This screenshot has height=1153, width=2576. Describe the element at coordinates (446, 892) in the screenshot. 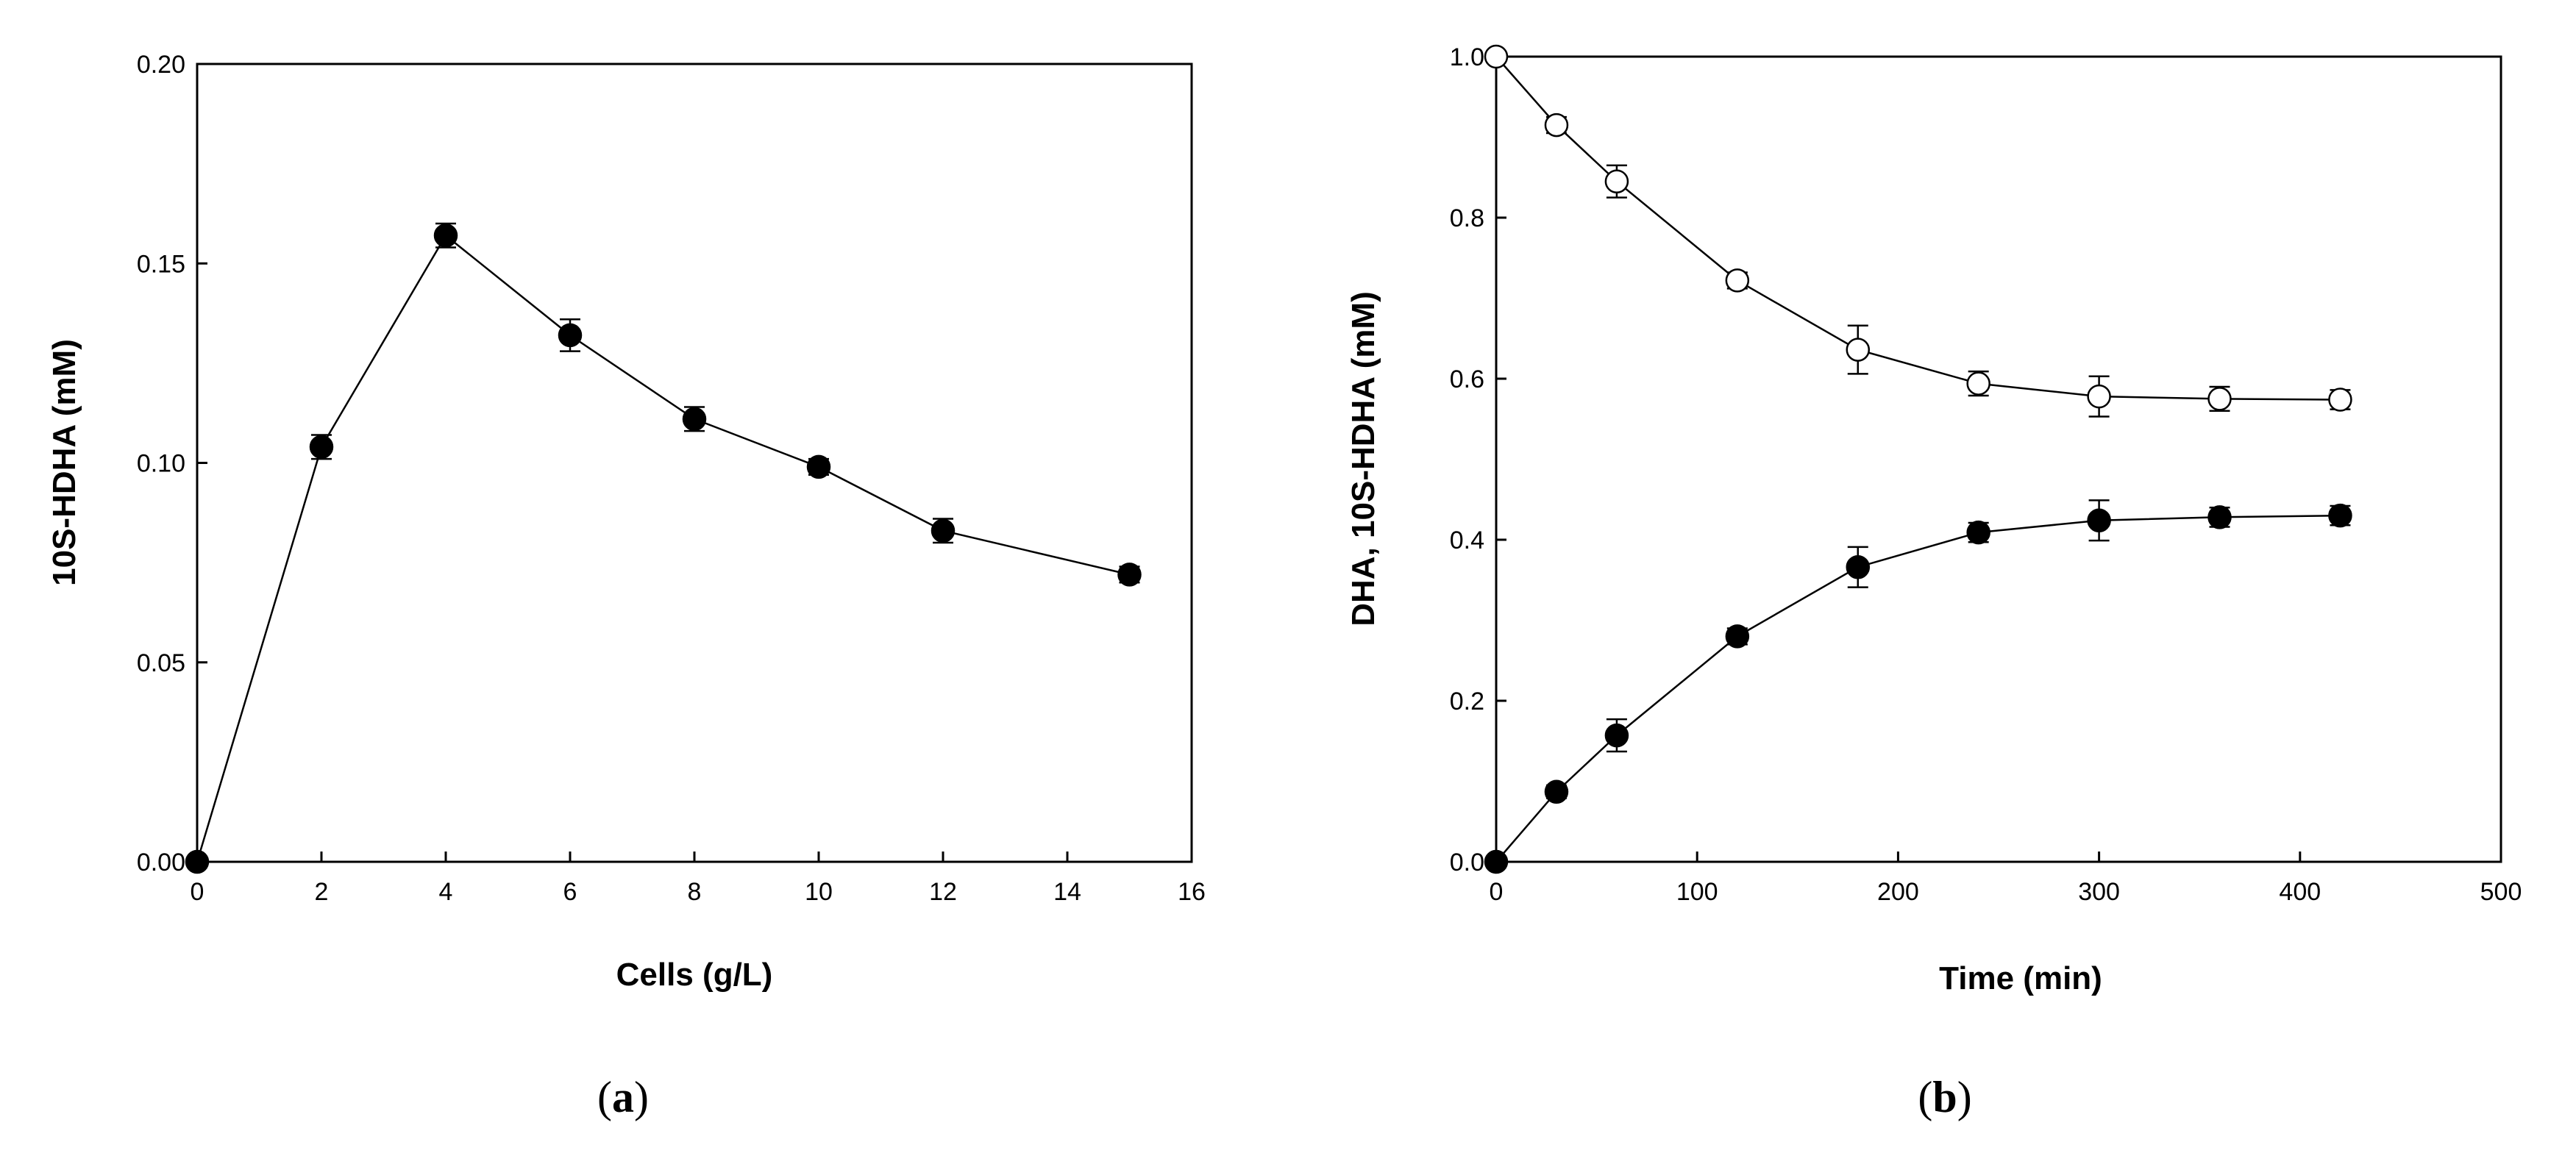

I see `x-tick-label: 4` at that location.